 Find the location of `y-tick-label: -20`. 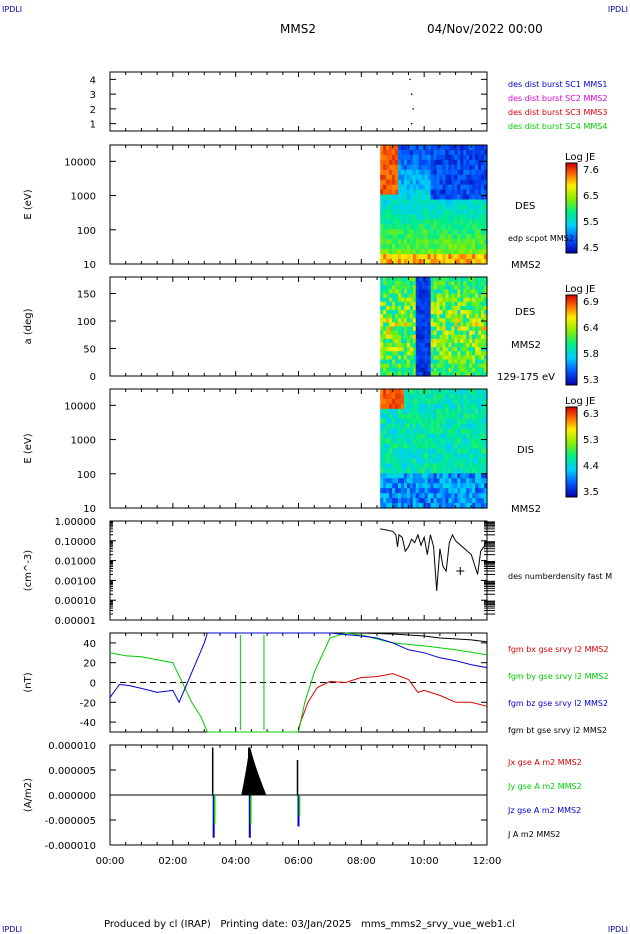

y-tick-label: -20 is located at coordinates (88, 703).